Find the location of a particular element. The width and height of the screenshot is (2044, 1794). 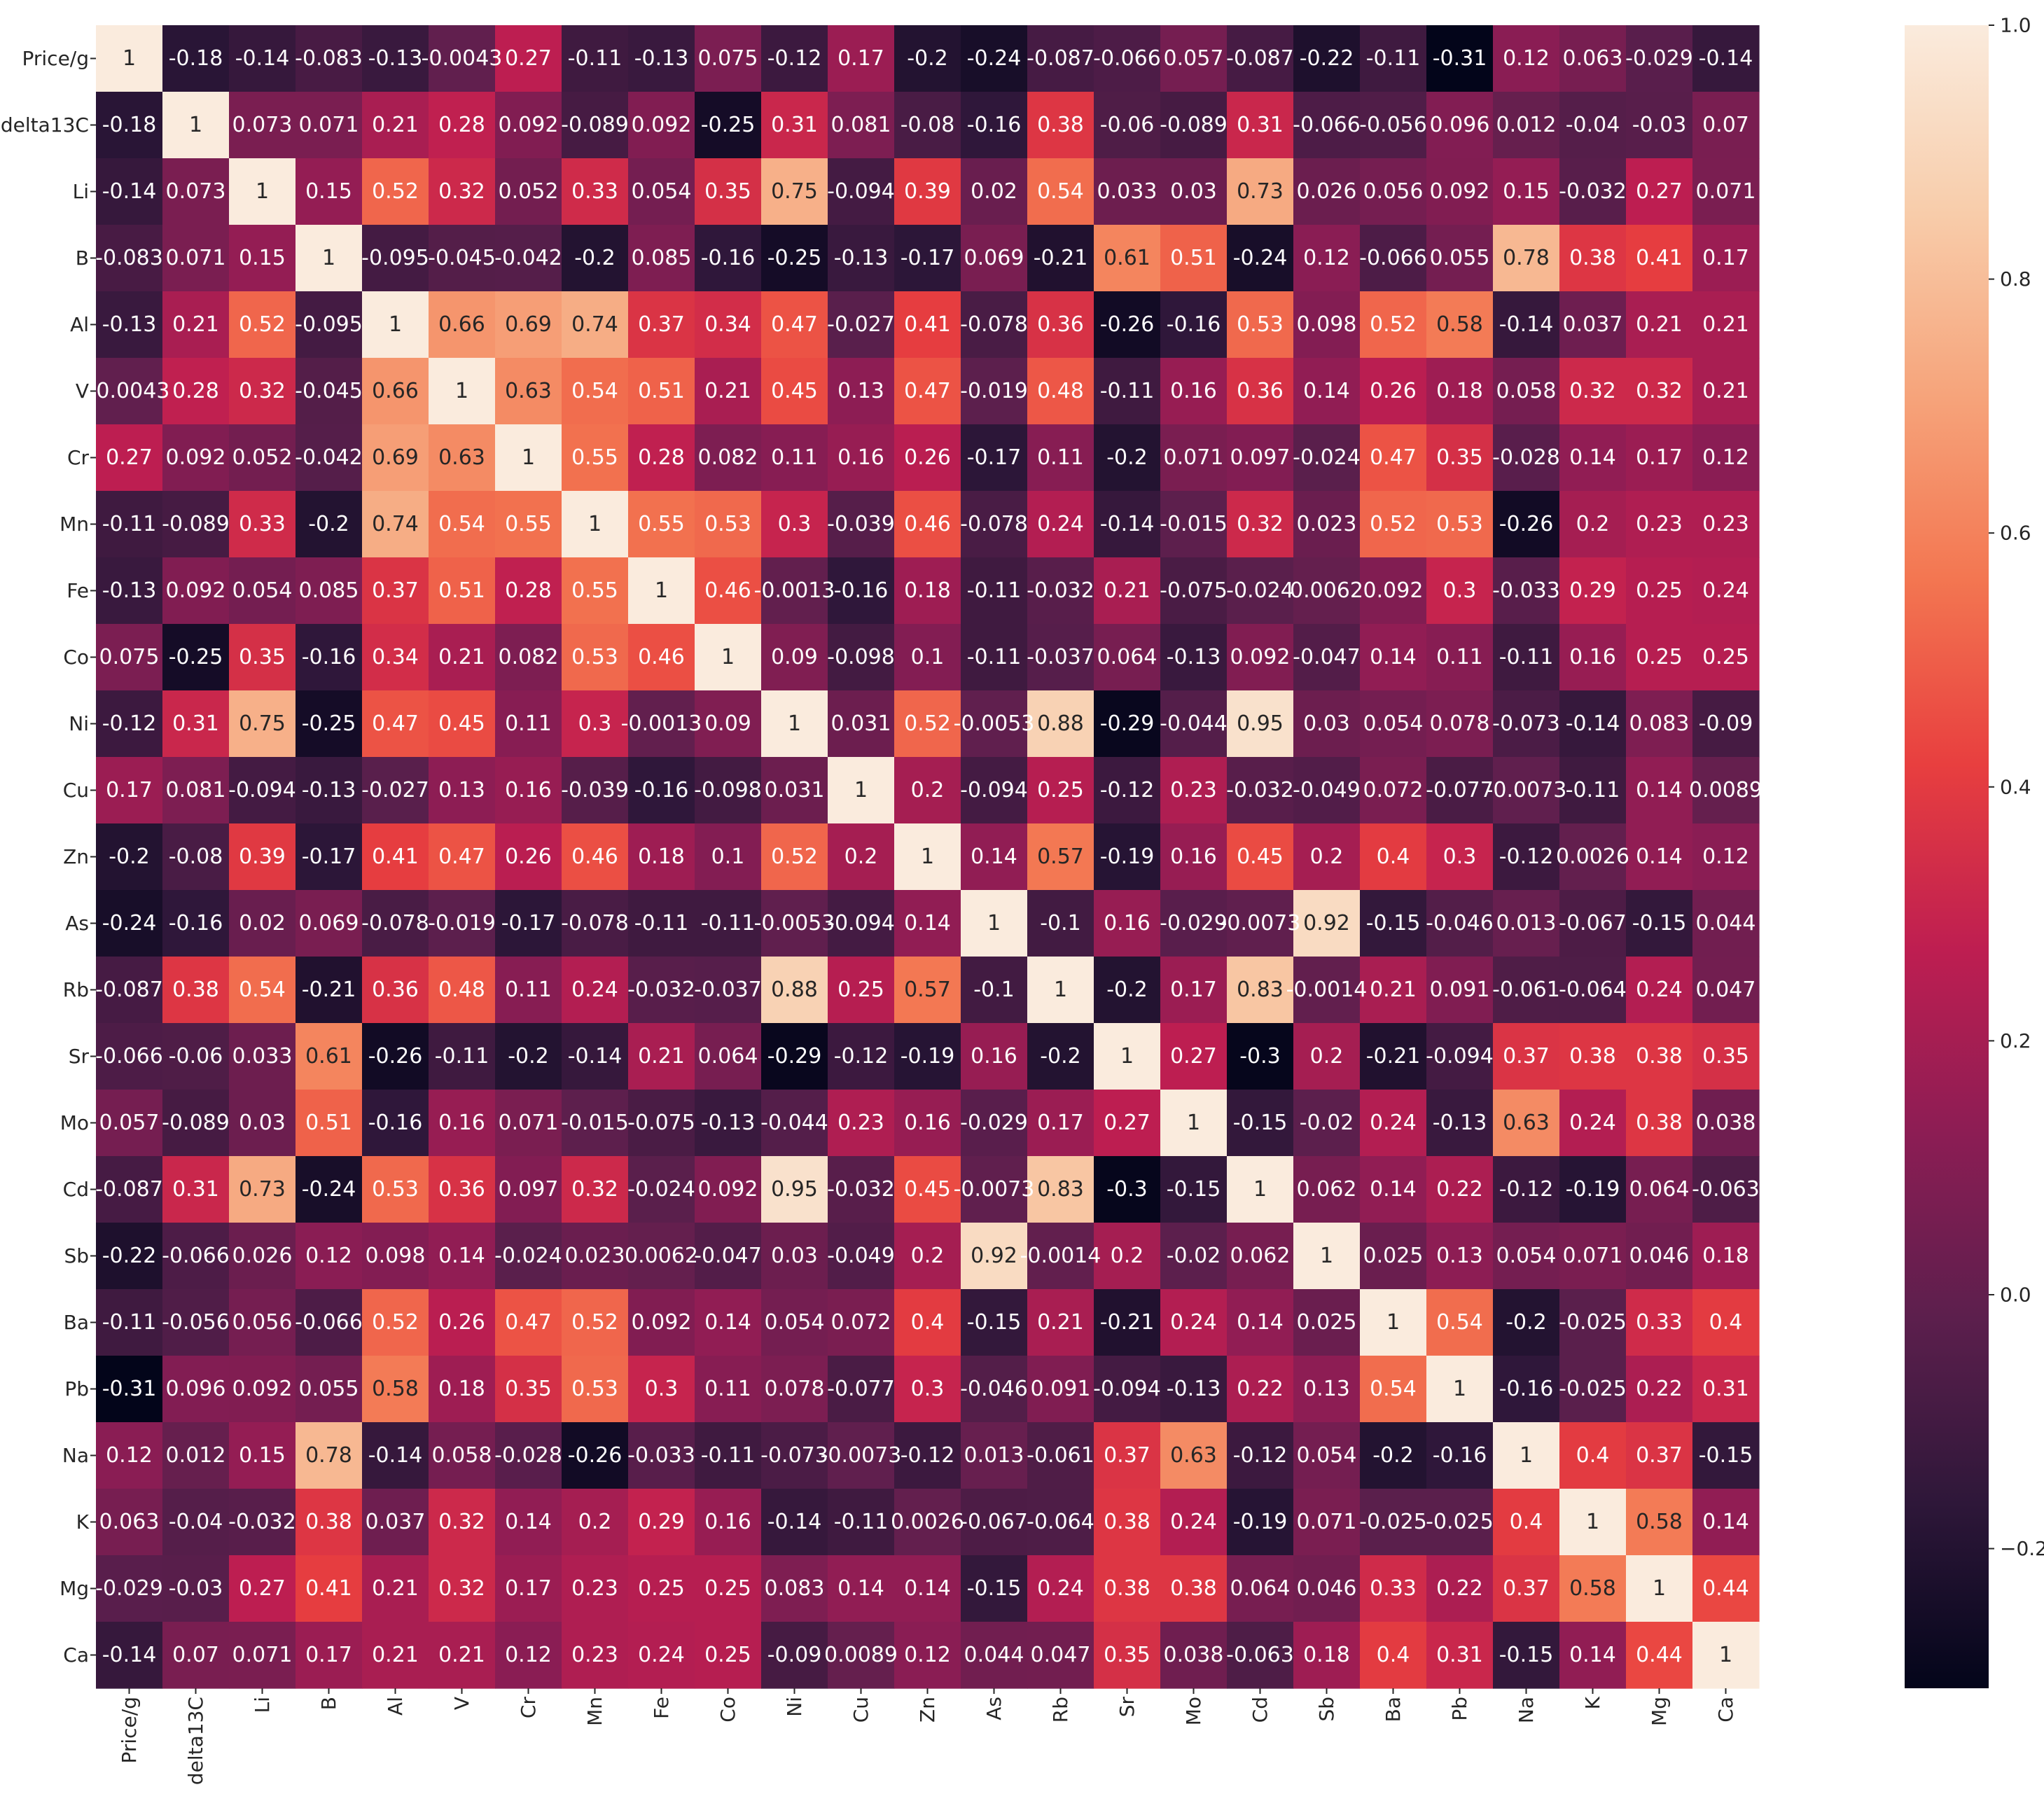

cell-value-label: 0.58 is located at coordinates (1592, 1588).